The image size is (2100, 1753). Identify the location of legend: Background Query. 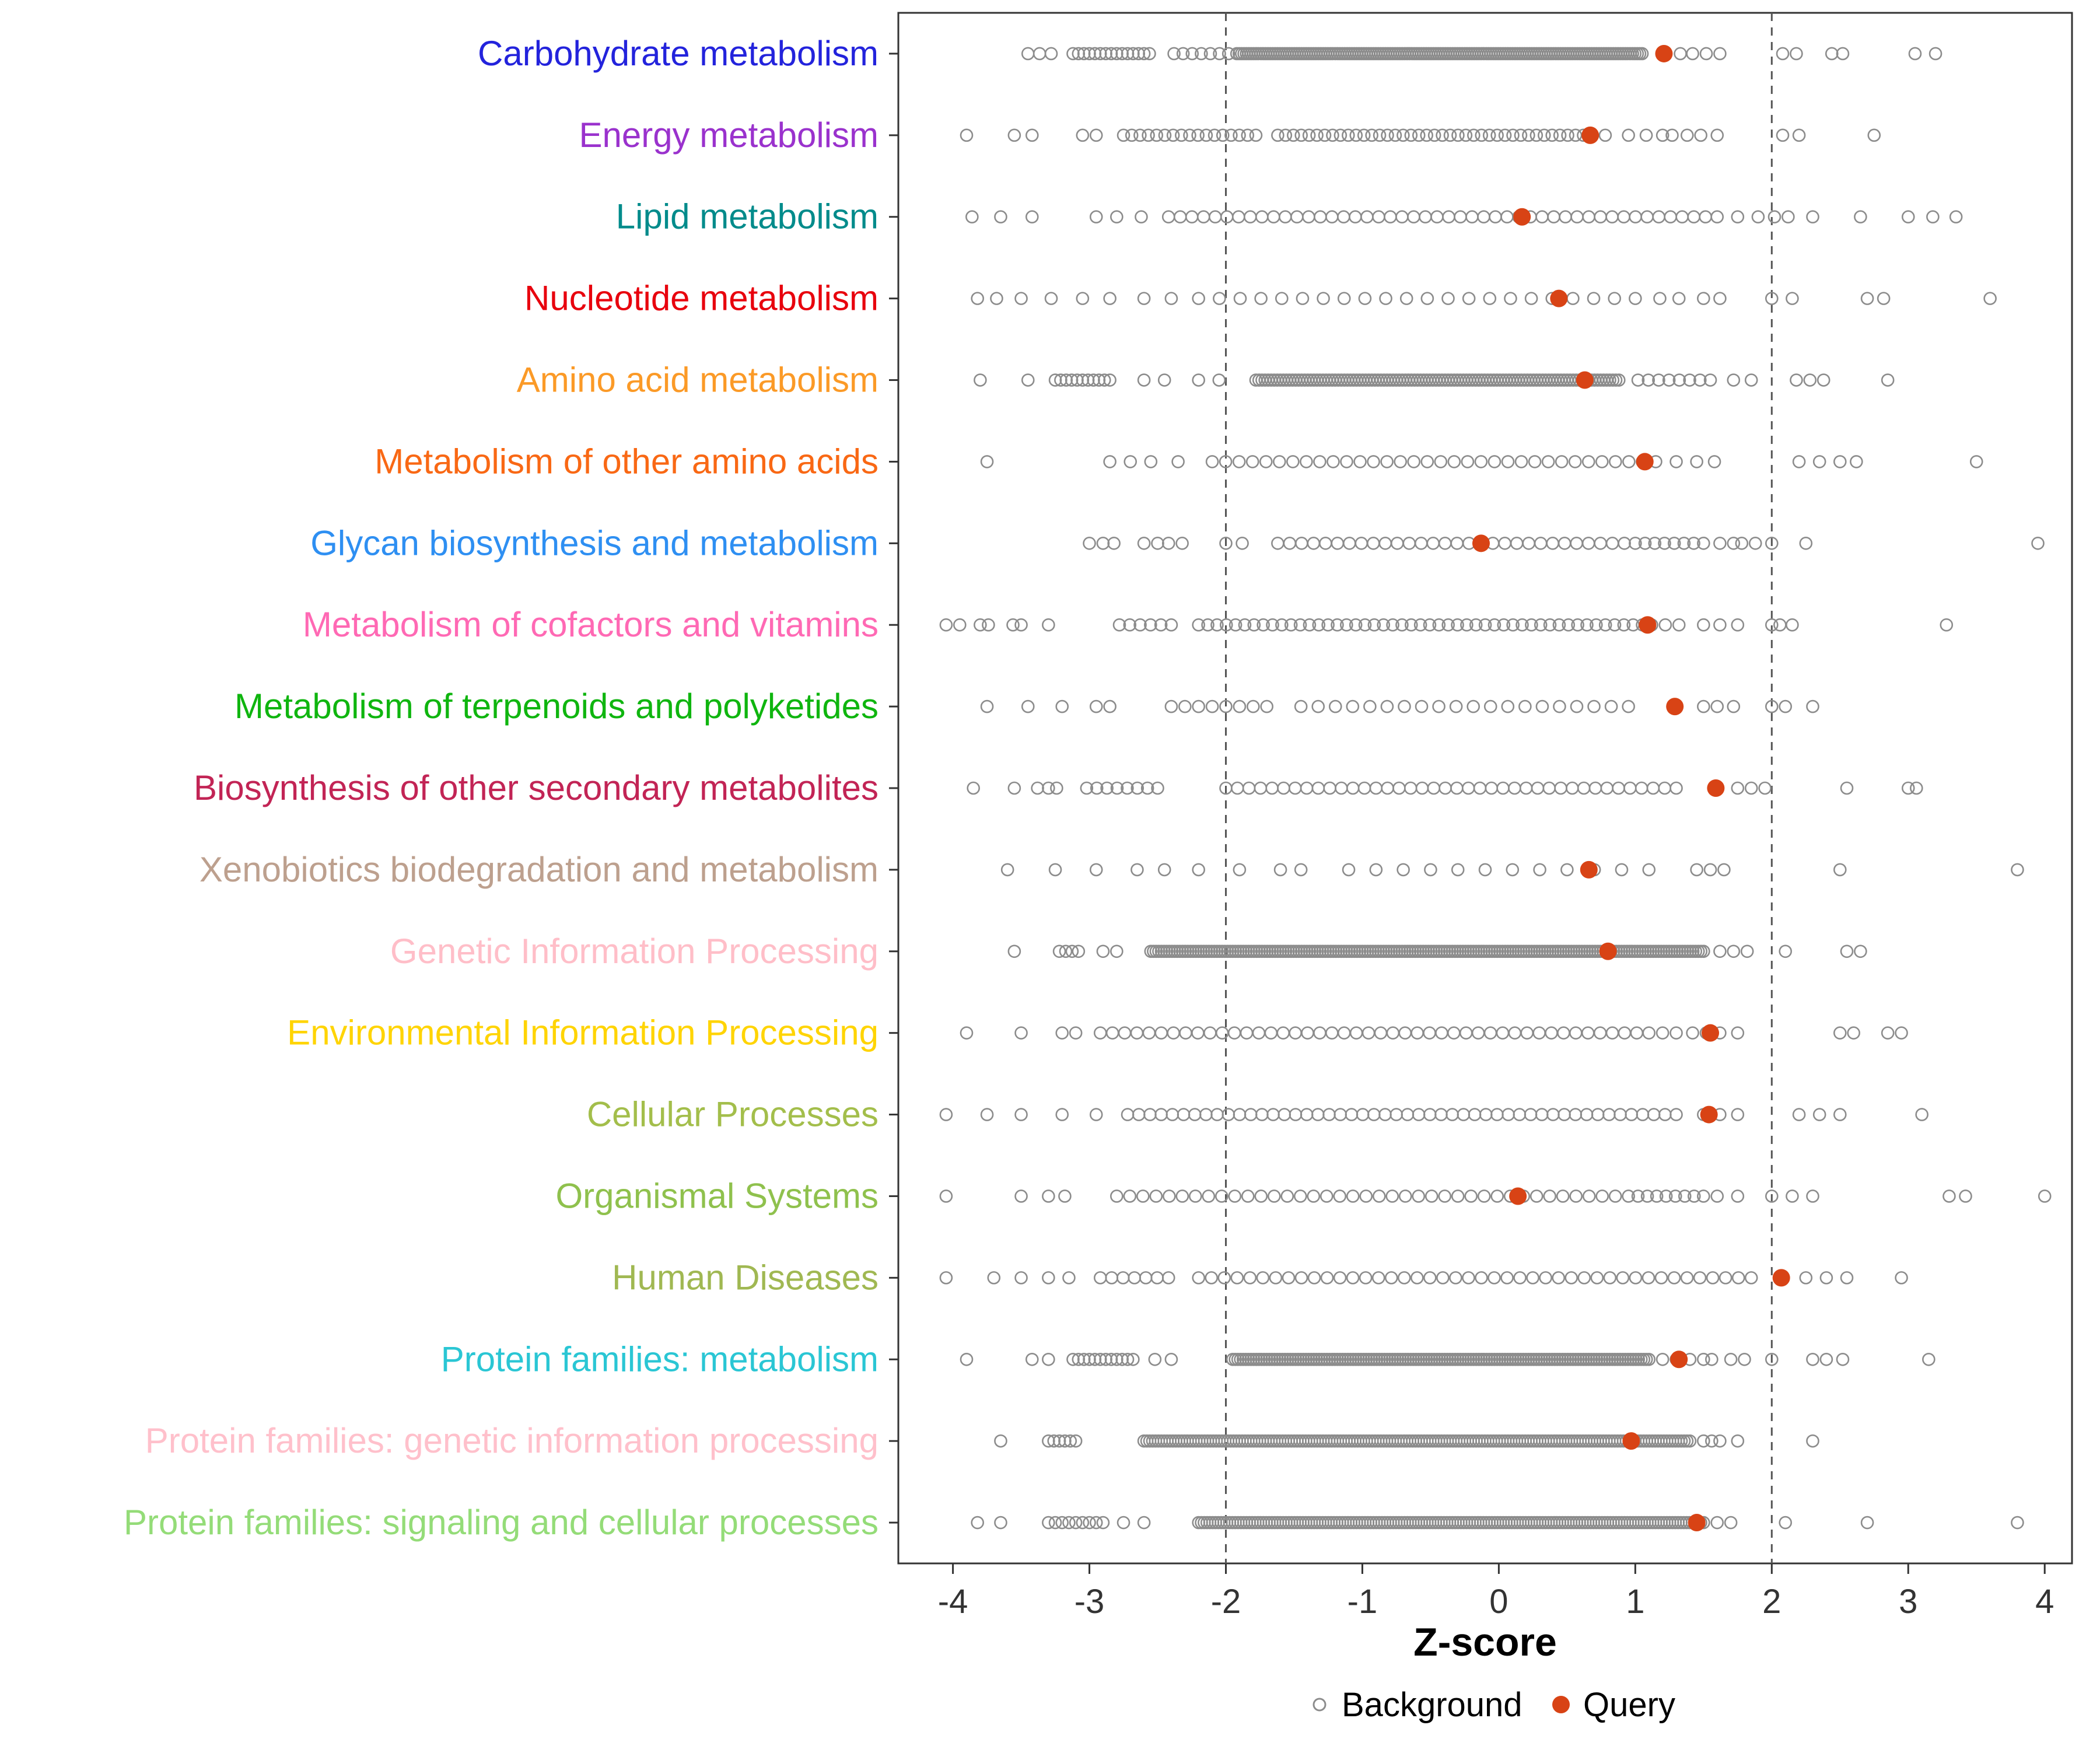
(1493, 1705).